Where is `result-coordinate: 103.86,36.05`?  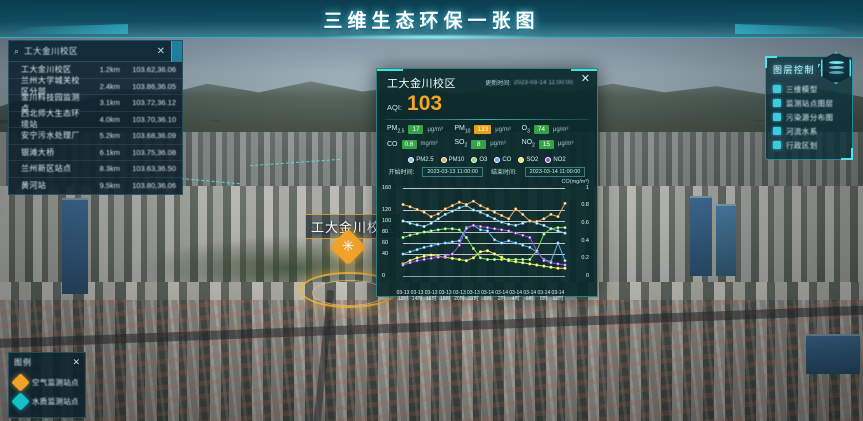
result-coordinate: 103.86,36.05 is located at coordinates (154, 86).